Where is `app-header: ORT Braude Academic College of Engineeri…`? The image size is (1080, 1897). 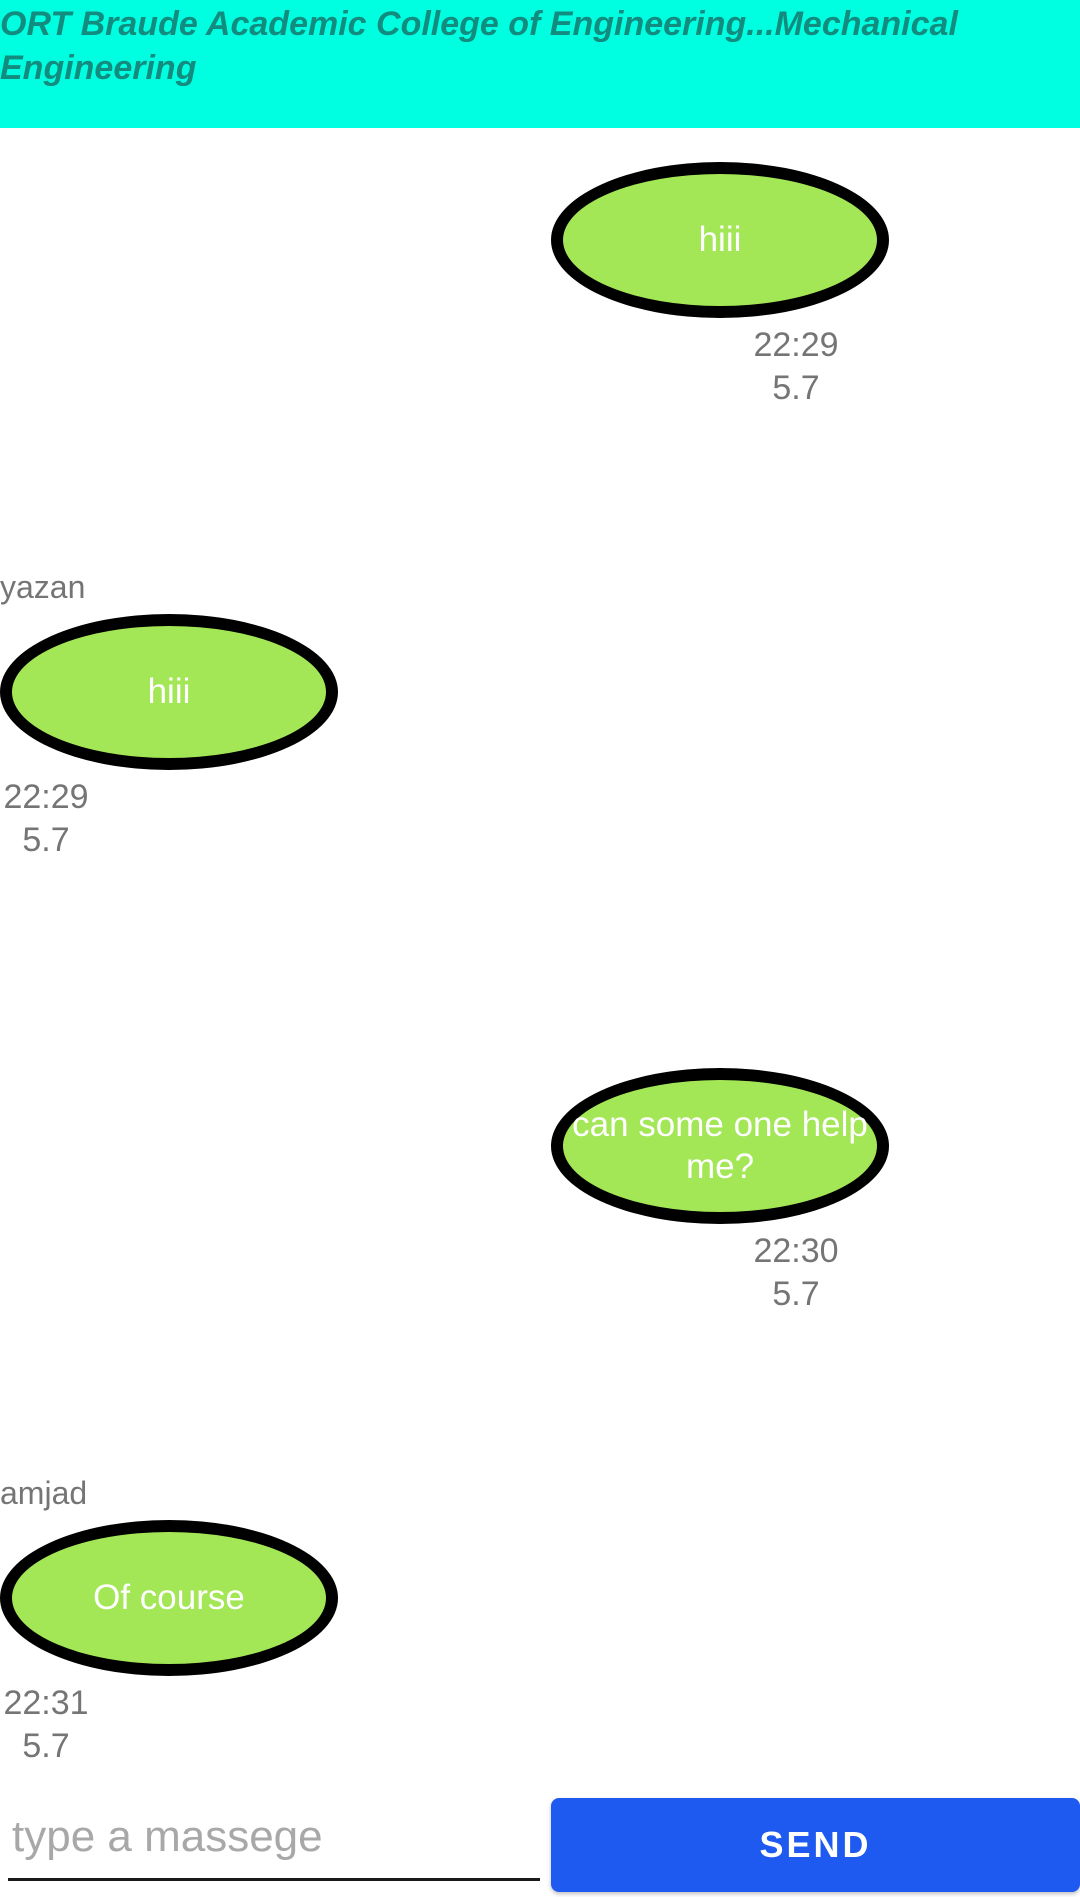
app-header: ORT Braude Academic College of Engineeri… is located at coordinates (540, 64).